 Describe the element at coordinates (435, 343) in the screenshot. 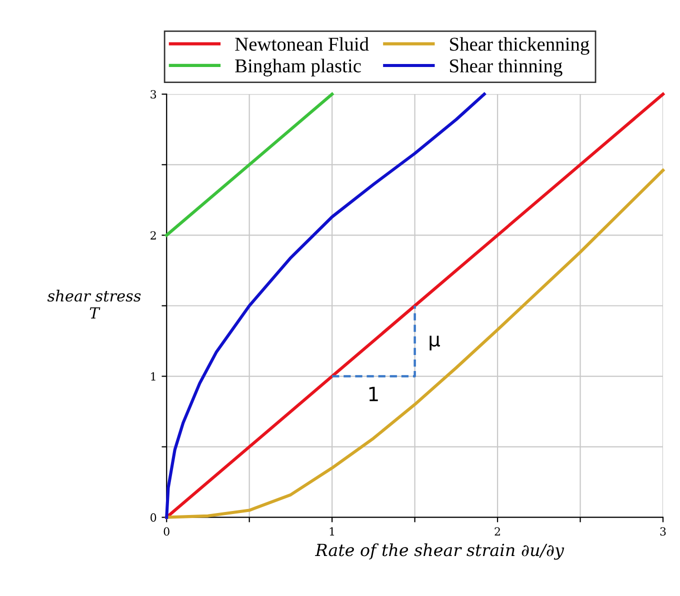

I see `annotation: μ` at that location.